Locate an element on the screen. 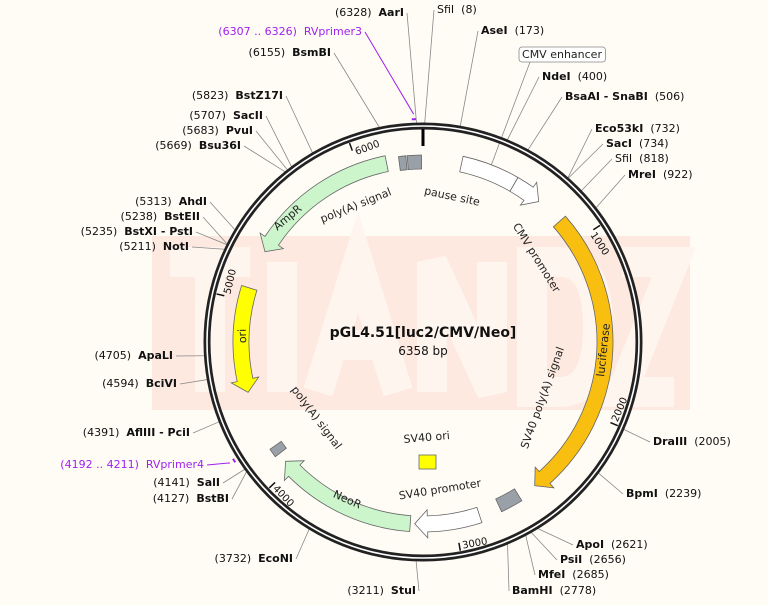  site-label: (4705) ApaLI is located at coordinates (134, 355).